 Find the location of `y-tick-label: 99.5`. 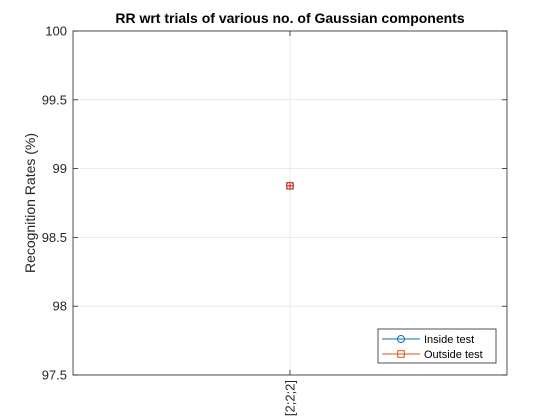

y-tick-label: 99.5 is located at coordinates (54, 99).